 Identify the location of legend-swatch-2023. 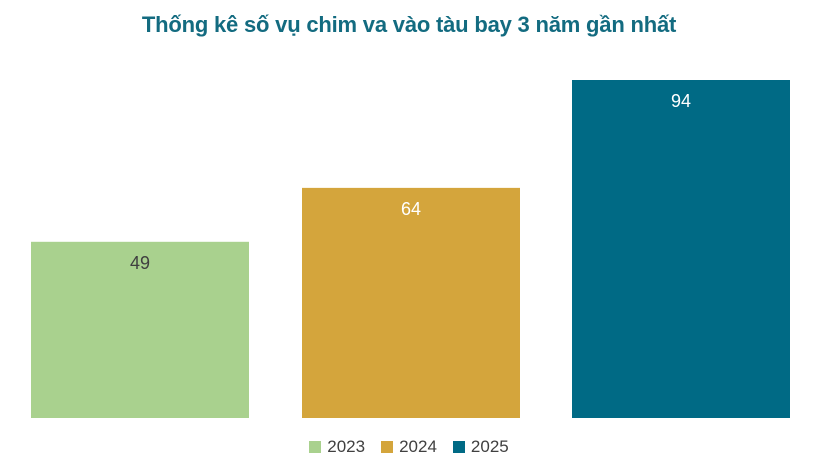
(315, 447).